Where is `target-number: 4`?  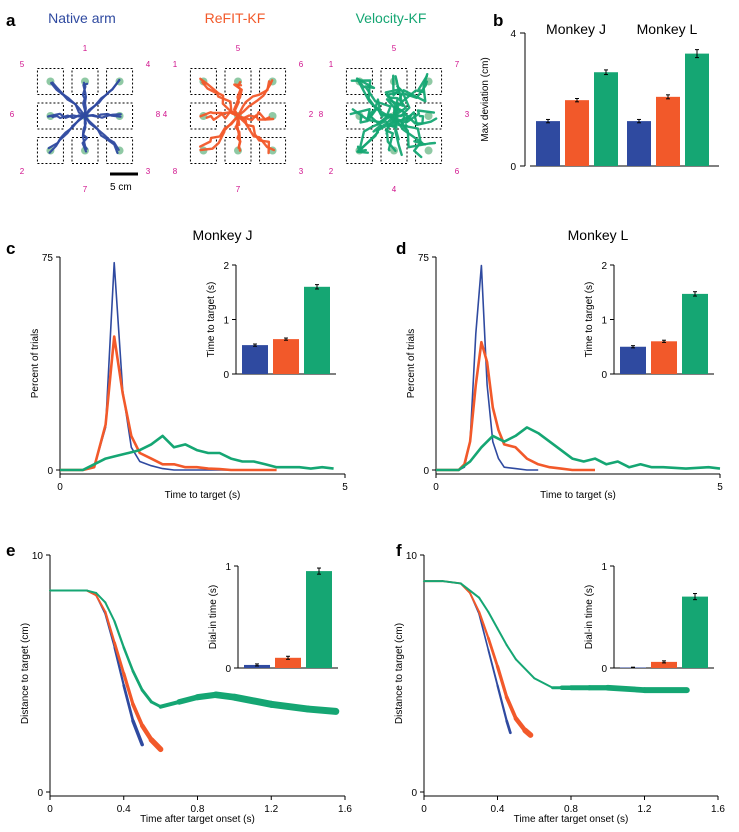
target-number: 4 is located at coordinates (148, 64).